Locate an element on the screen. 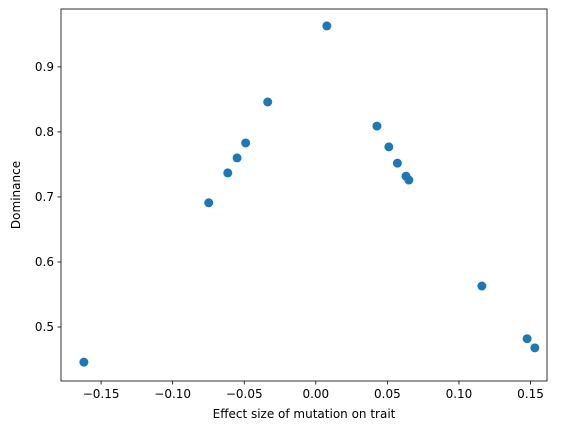 This screenshot has height=436, width=567. x-tick-label: 0.15 is located at coordinates (530, 394).